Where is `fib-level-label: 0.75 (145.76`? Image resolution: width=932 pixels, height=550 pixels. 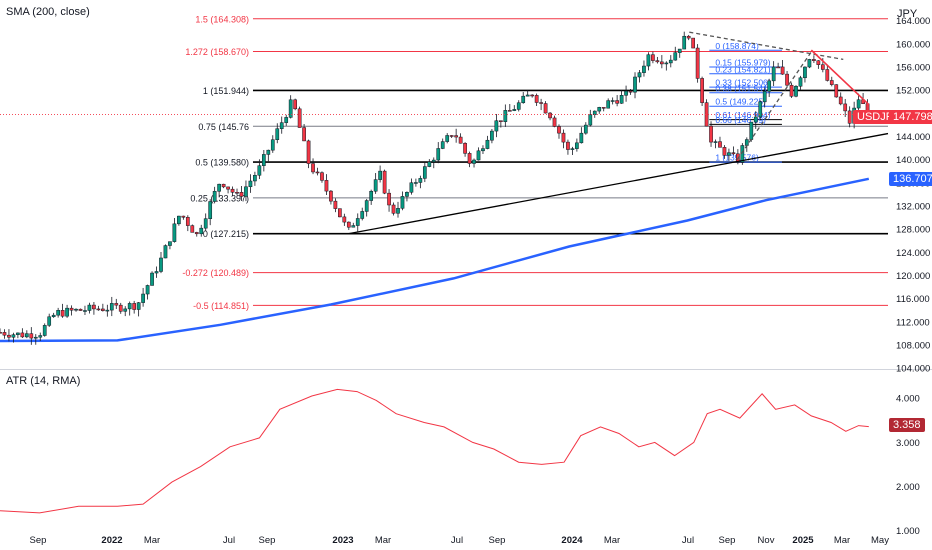 fib-level-label: 0.75 (145.76 is located at coordinates (223, 127).